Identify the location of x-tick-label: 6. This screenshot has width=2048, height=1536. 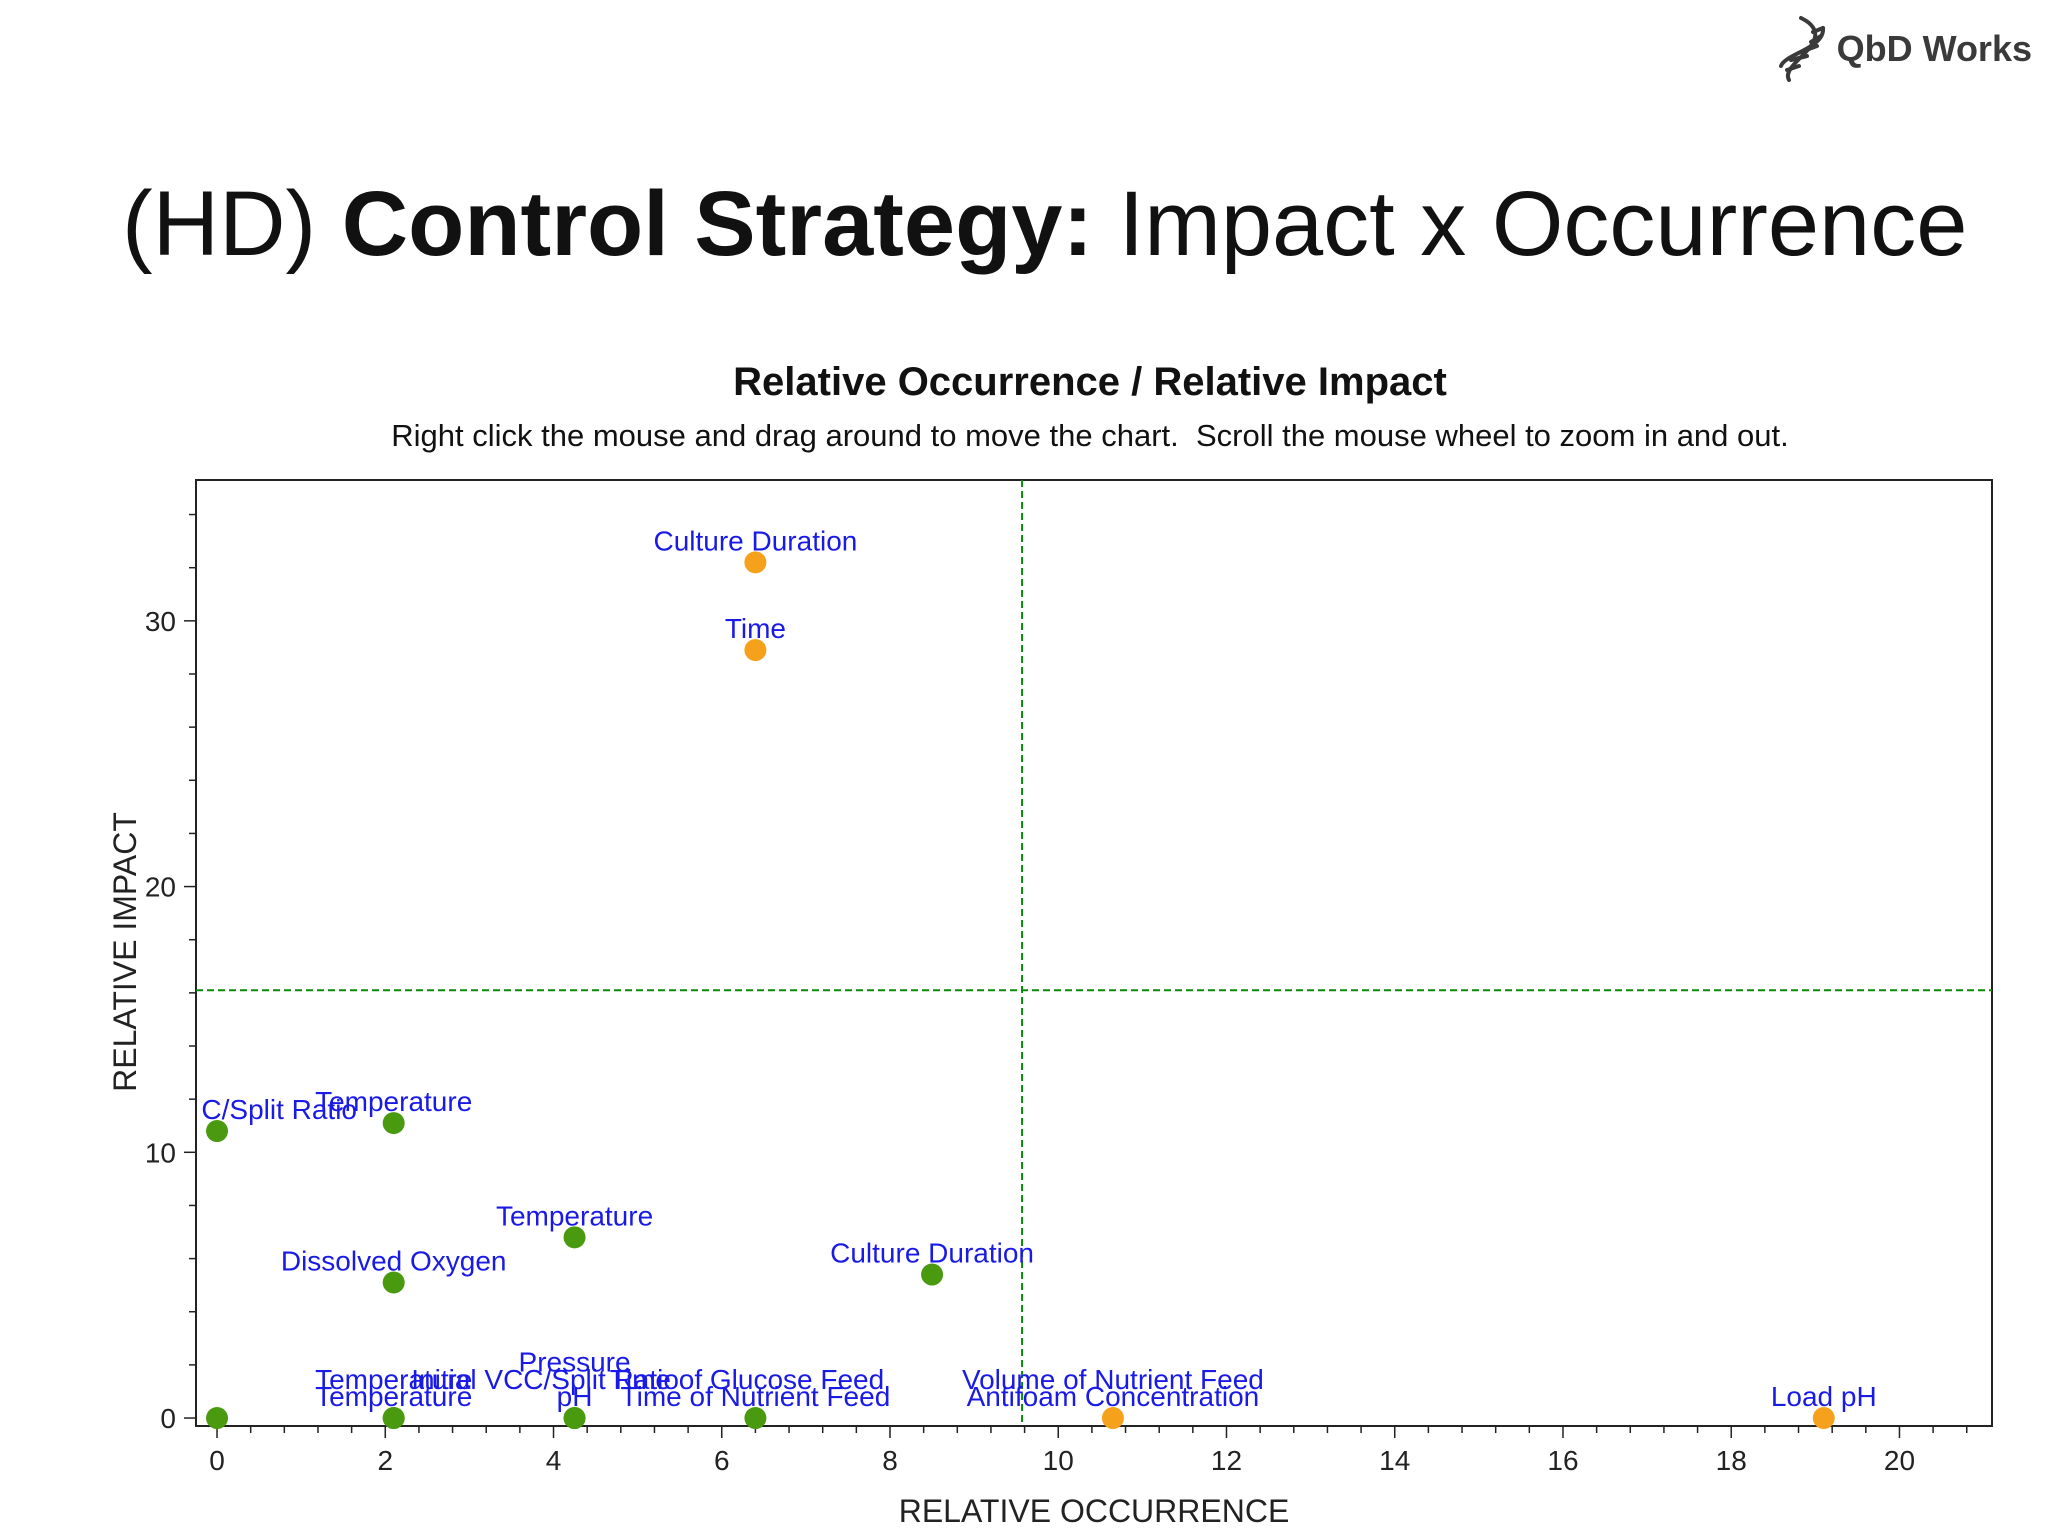
(722, 1460).